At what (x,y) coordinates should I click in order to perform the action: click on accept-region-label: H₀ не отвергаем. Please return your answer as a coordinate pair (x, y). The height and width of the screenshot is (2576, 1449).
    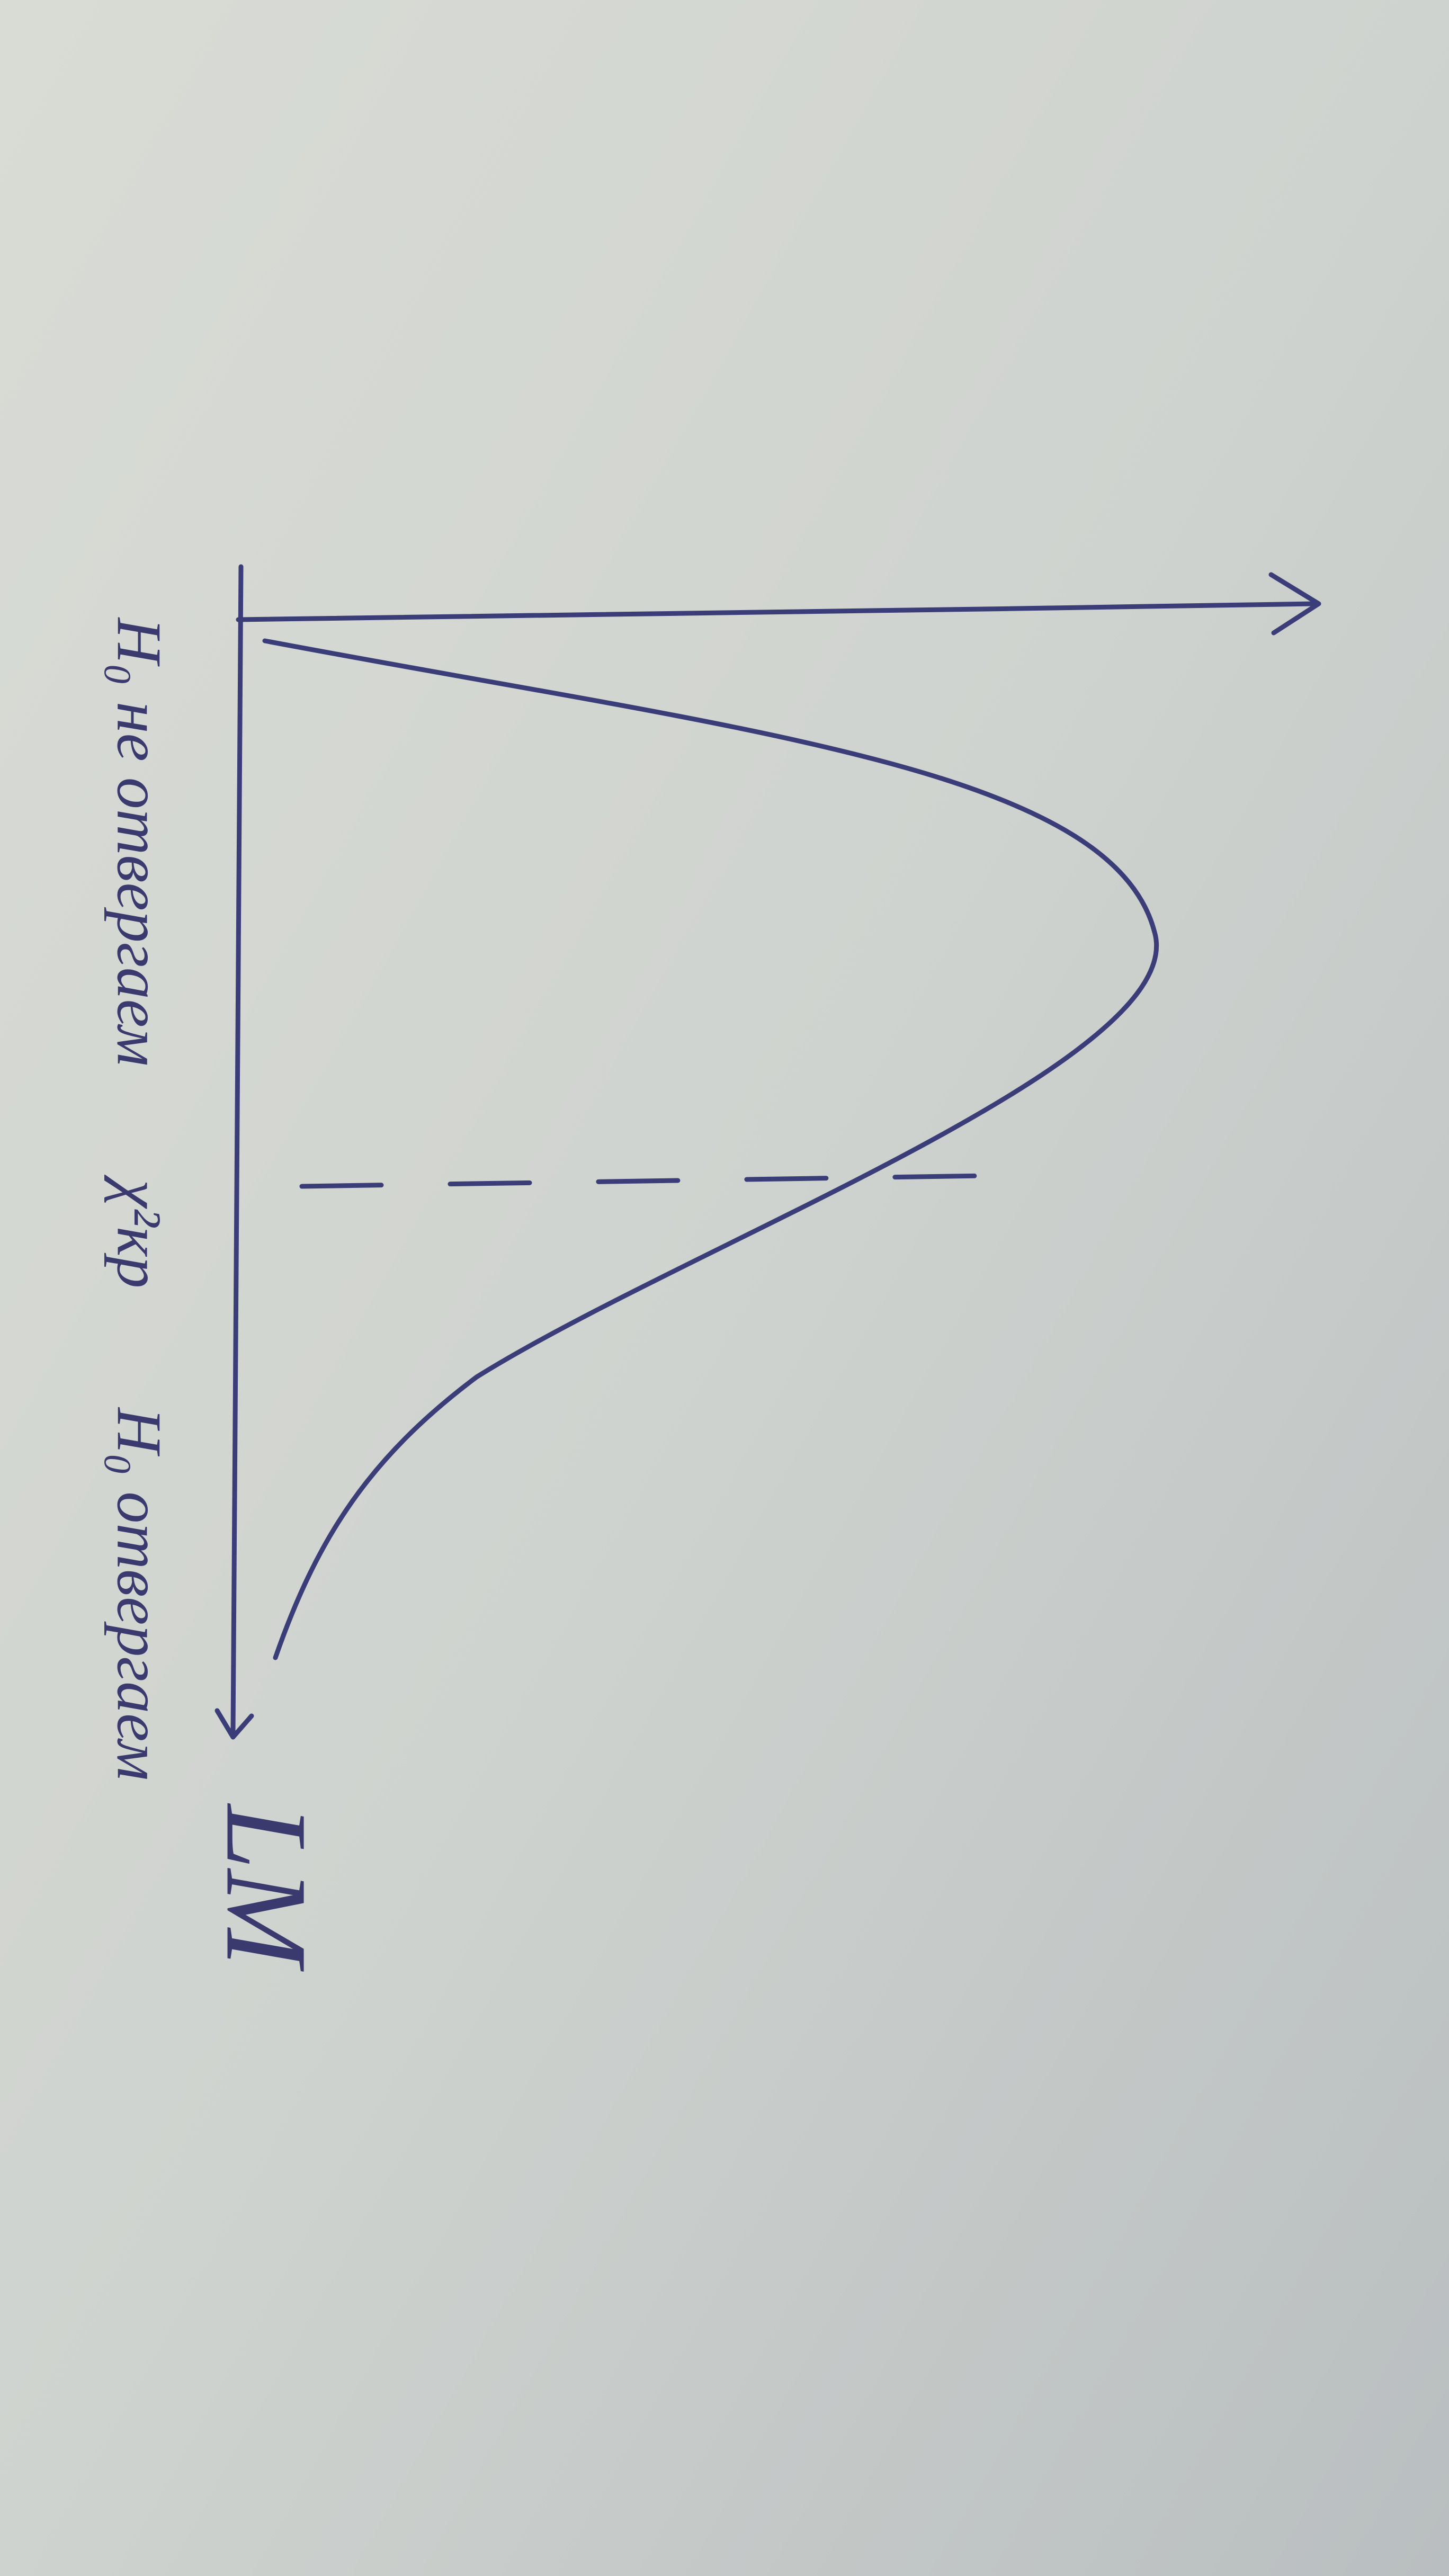
    Looking at the image, I should click on (139, 842).